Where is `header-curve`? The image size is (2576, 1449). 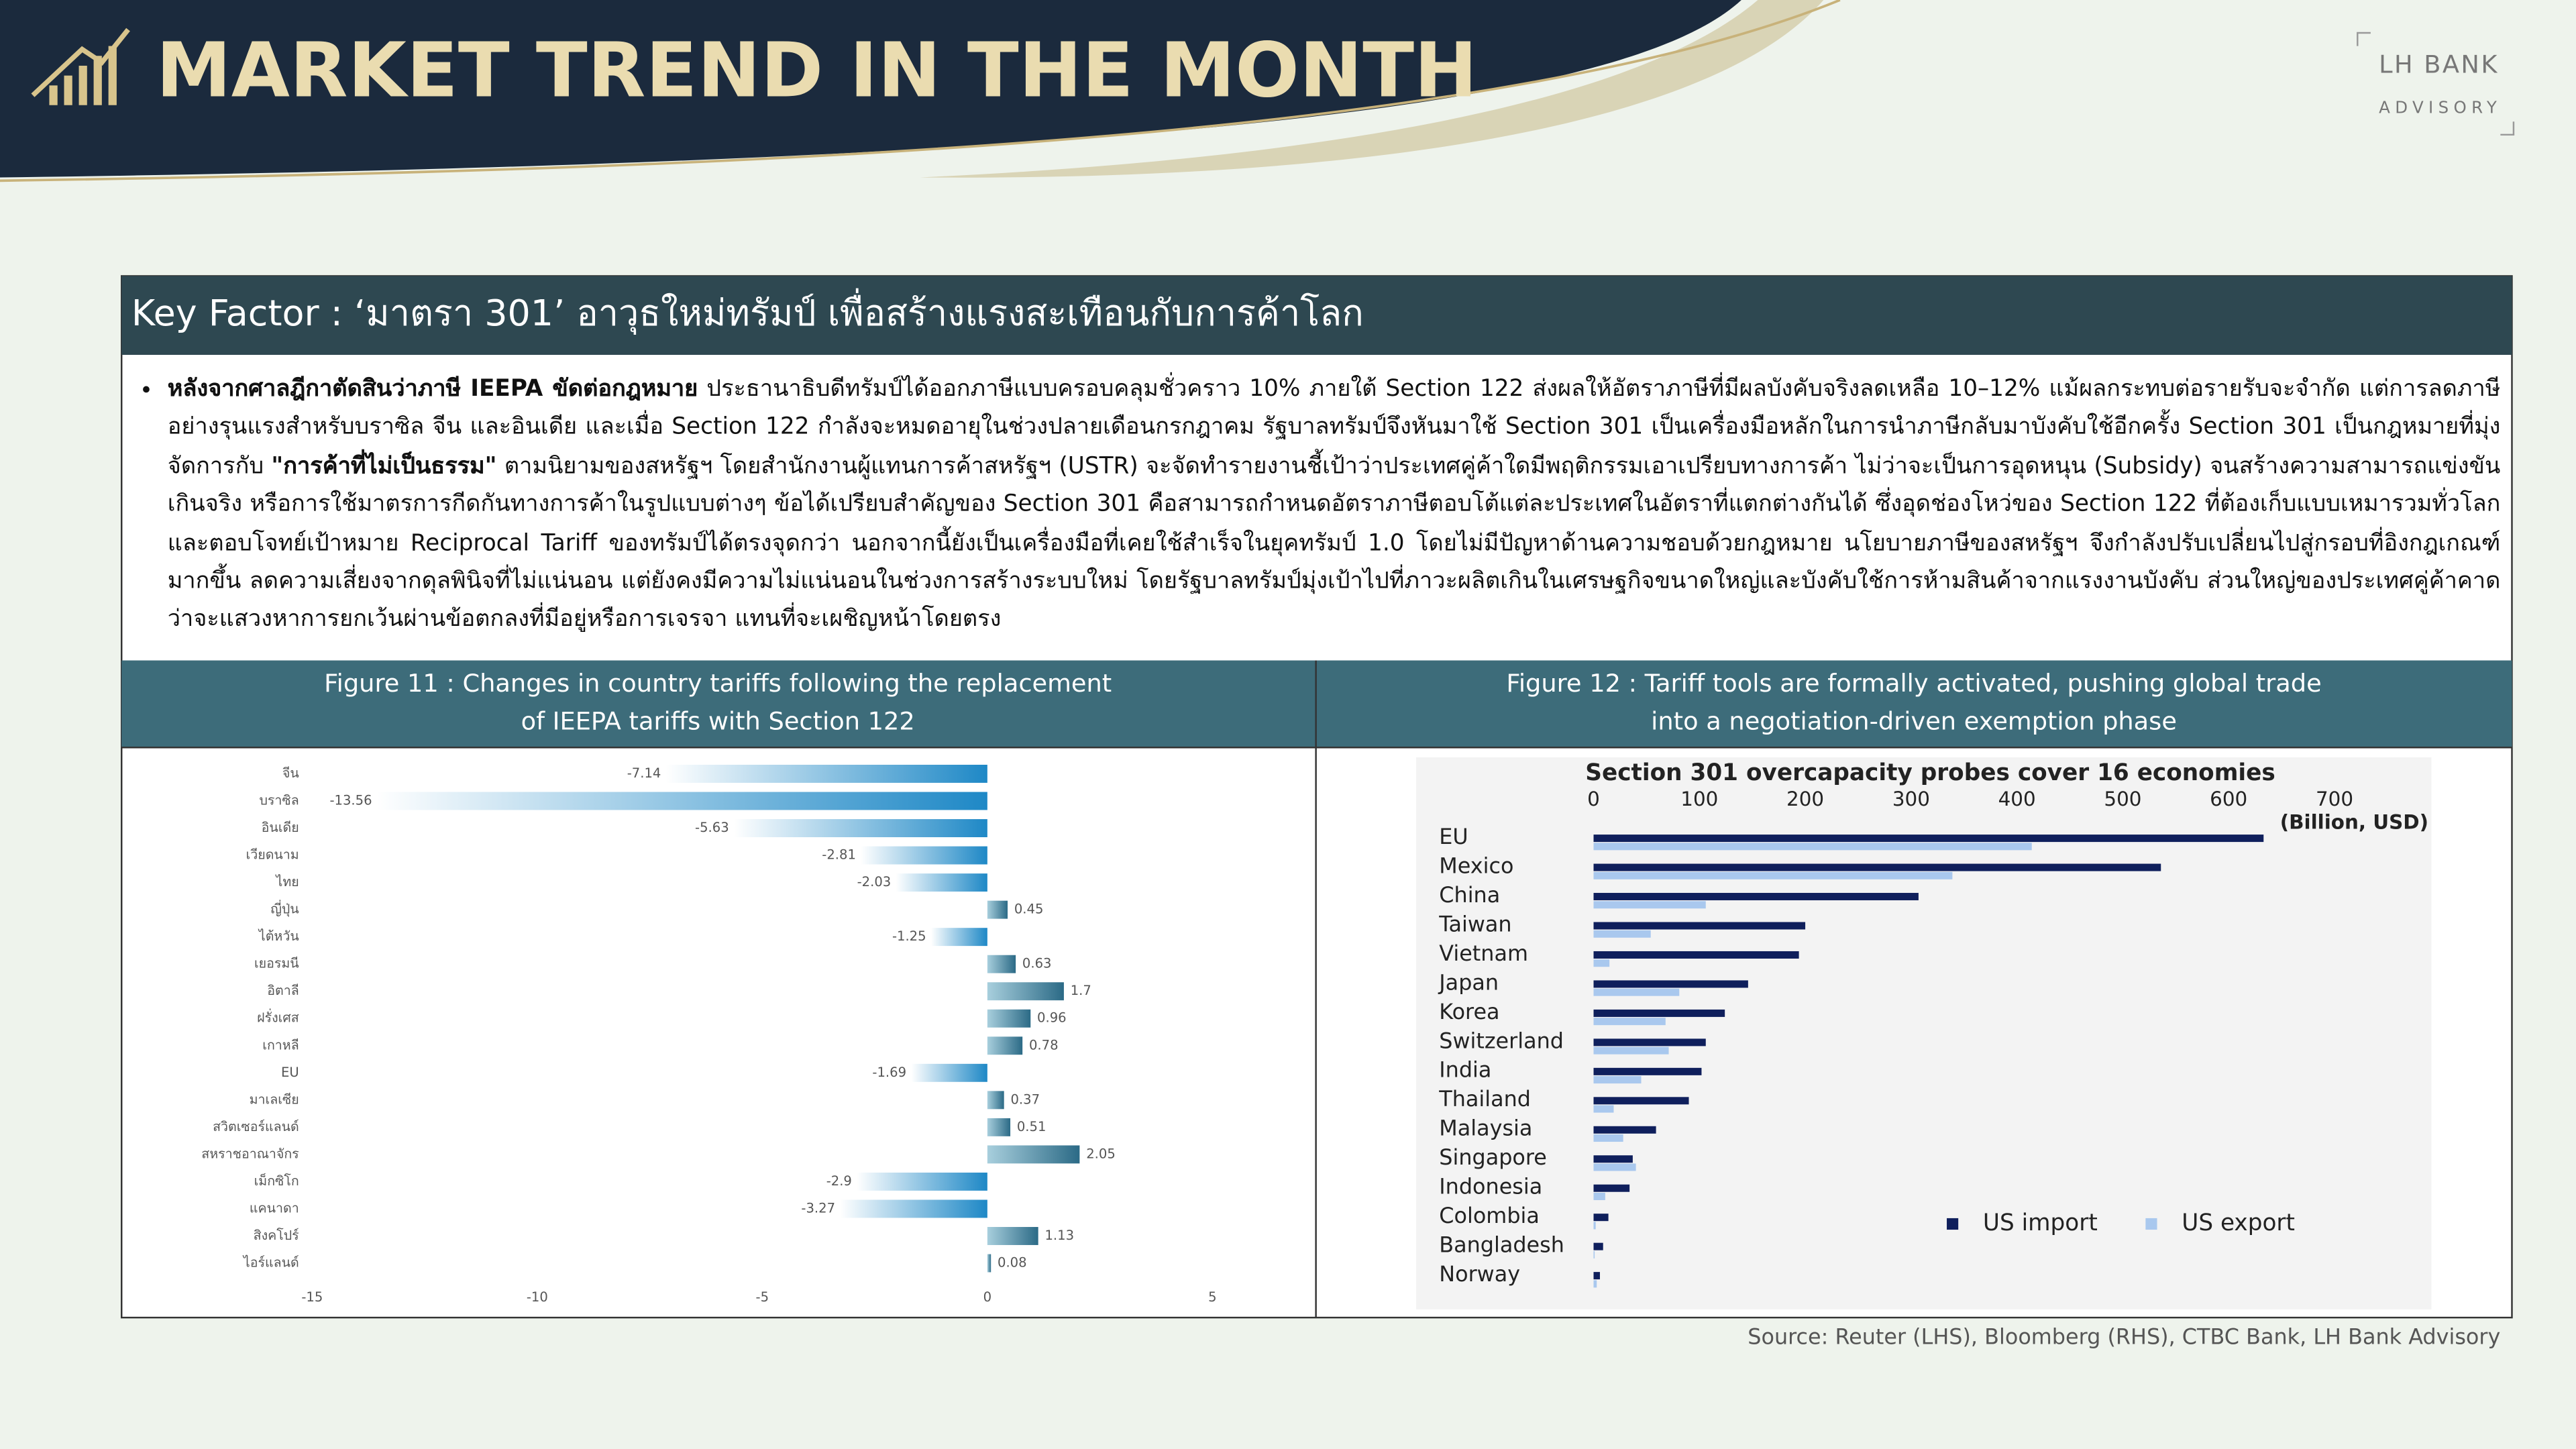
header-curve is located at coordinates (920, 91).